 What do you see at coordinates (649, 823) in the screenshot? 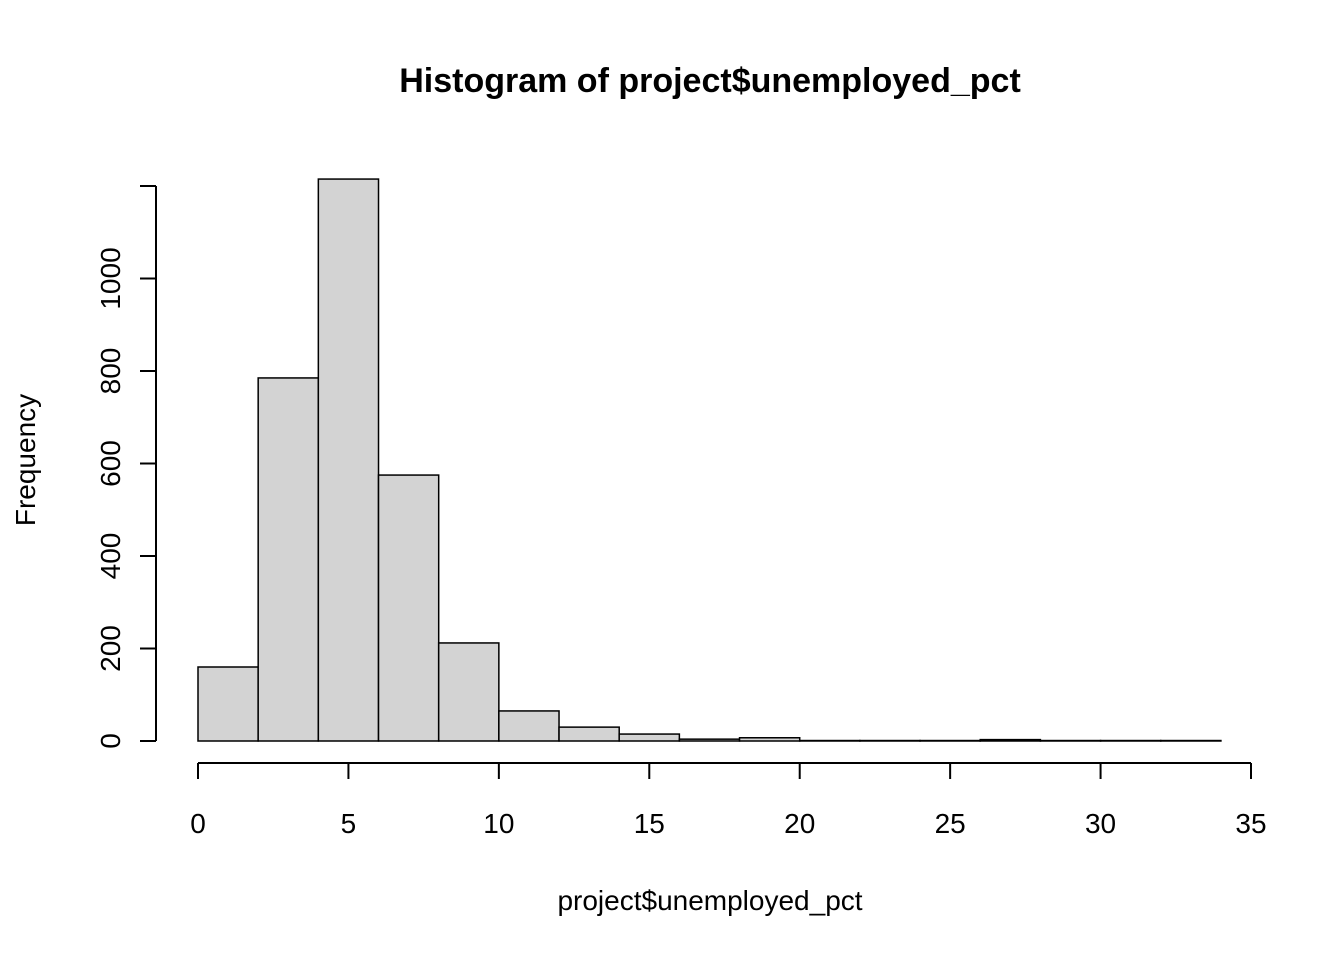
I see `x-tick-label: 15` at bounding box center [649, 823].